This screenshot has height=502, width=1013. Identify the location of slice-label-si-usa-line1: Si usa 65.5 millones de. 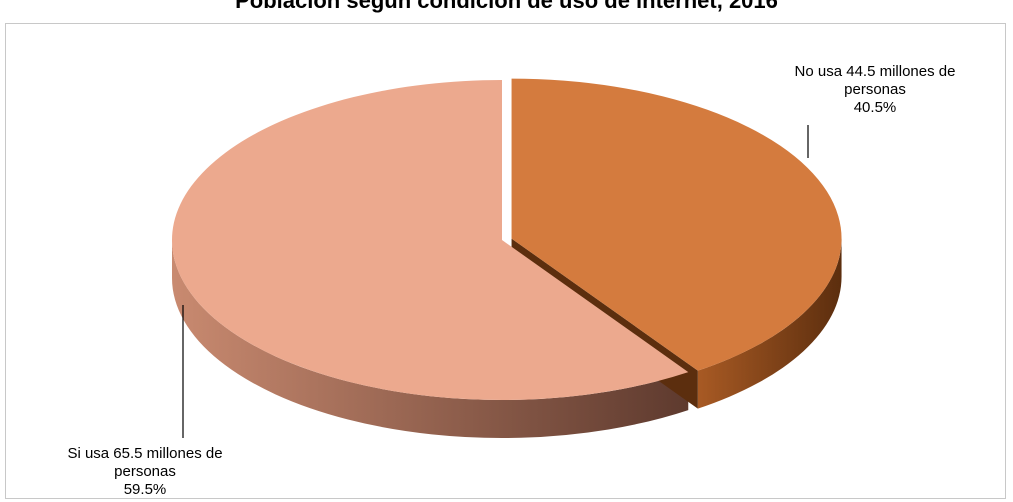
(145, 453).